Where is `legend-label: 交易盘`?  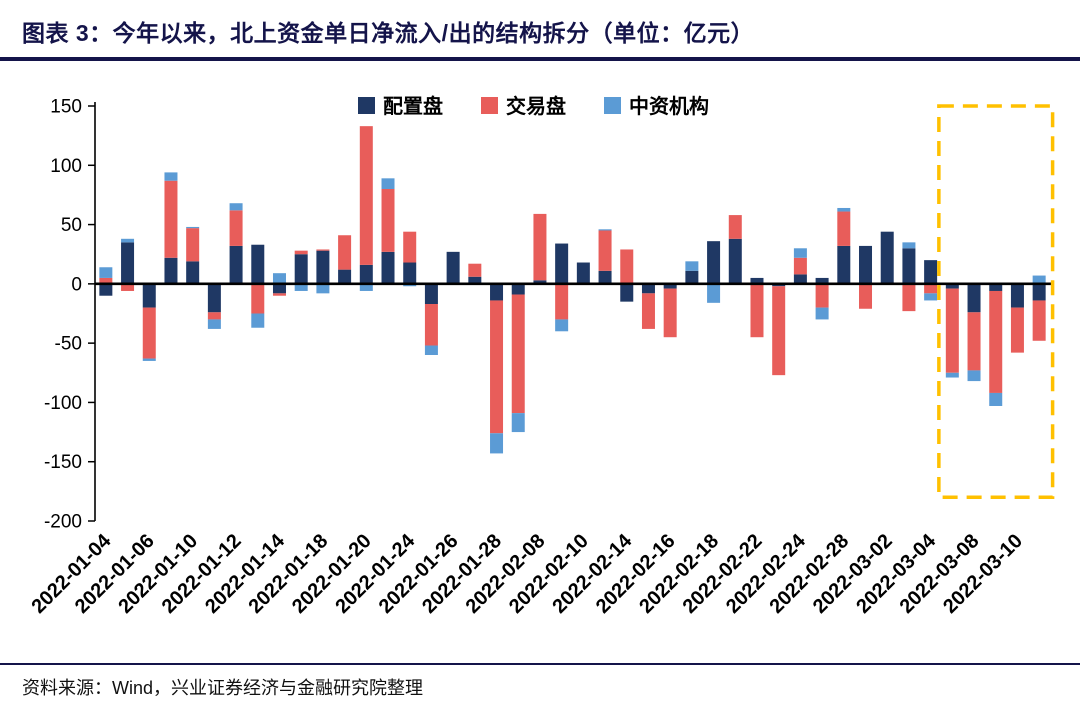
legend-label: 交易盘 is located at coordinates (536, 106).